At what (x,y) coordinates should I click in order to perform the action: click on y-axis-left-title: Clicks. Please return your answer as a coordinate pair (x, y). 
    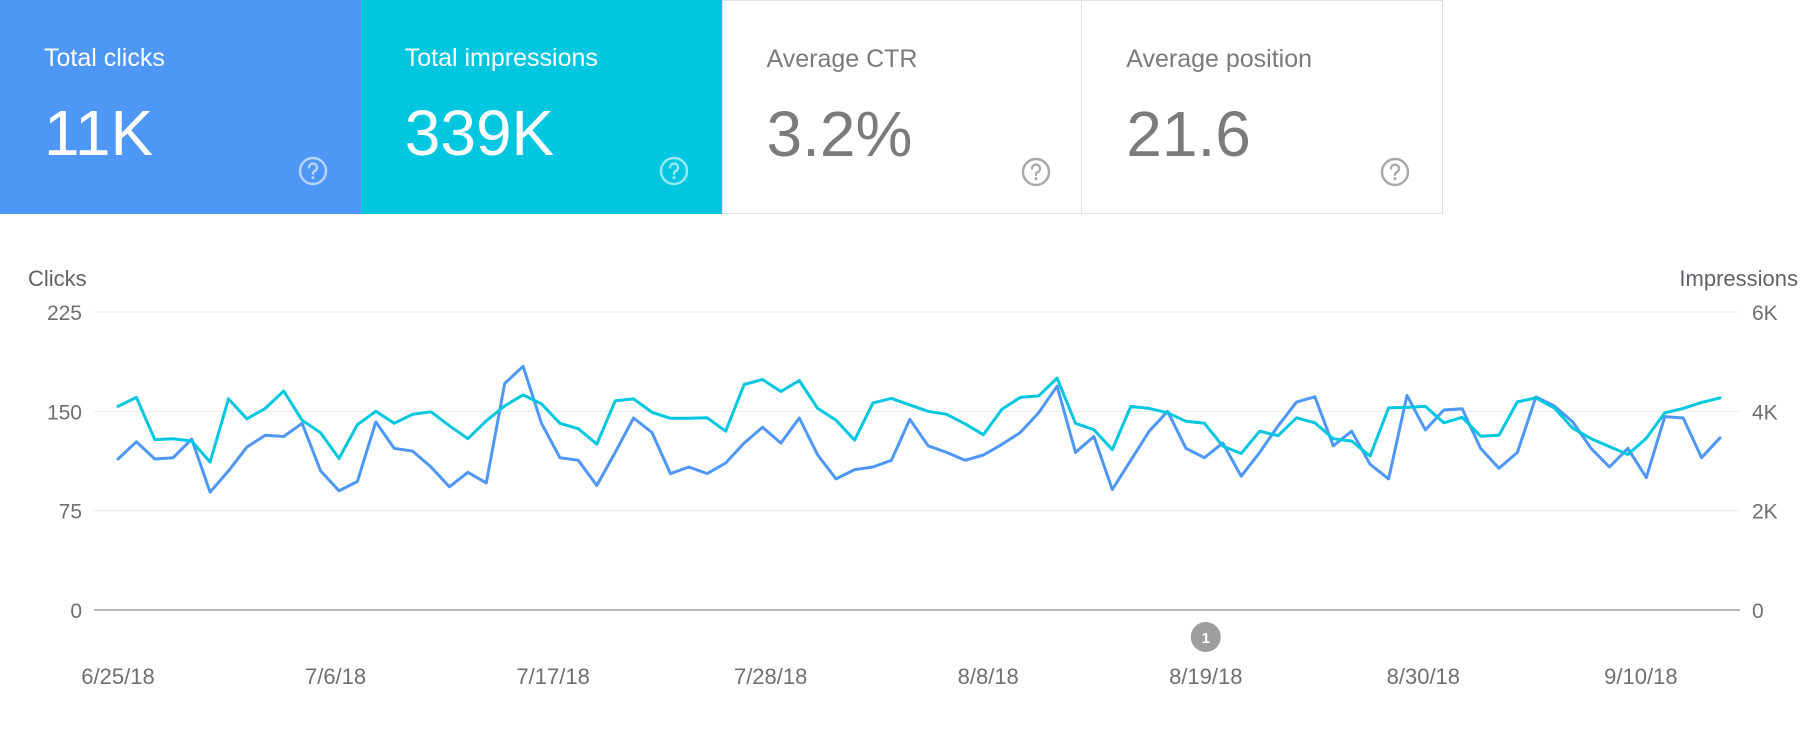
    Looking at the image, I should click on (57, 278).